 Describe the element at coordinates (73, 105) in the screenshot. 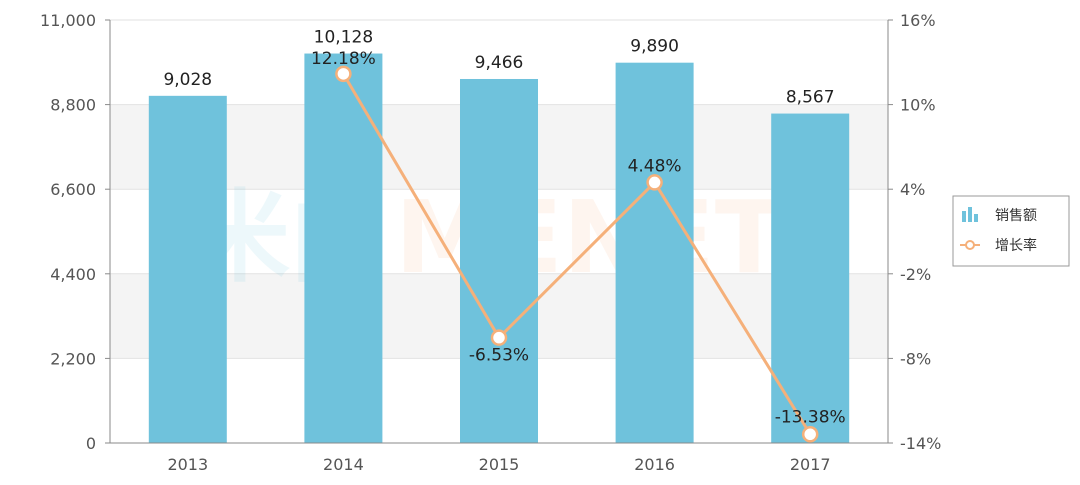

I see `y-left-tick-label: 8,800` at that location.